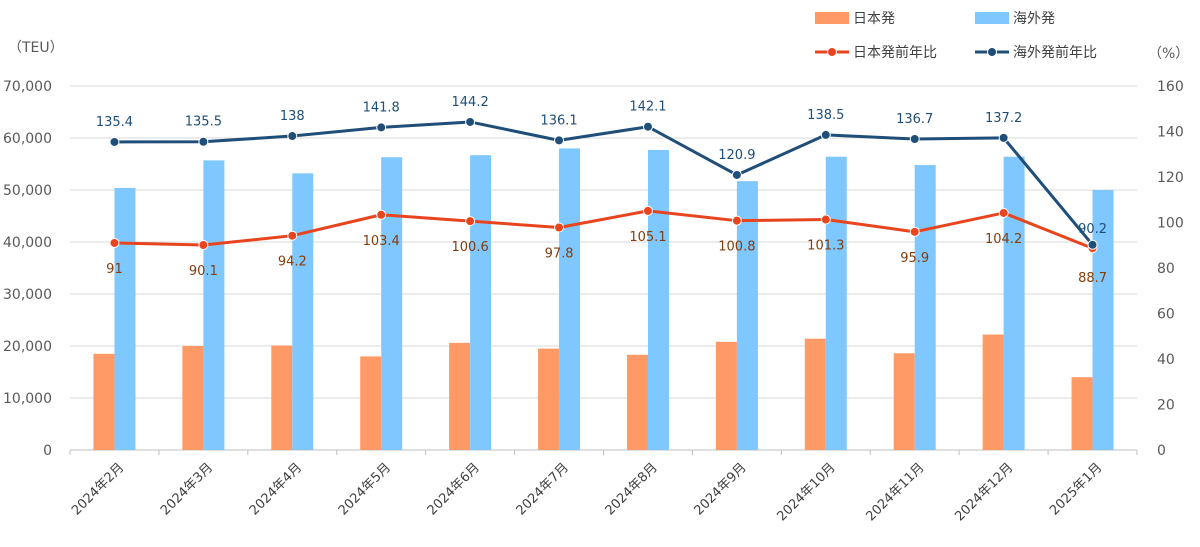  I want to click on left-axis-tick-label: 40,000, so click(27, 243).